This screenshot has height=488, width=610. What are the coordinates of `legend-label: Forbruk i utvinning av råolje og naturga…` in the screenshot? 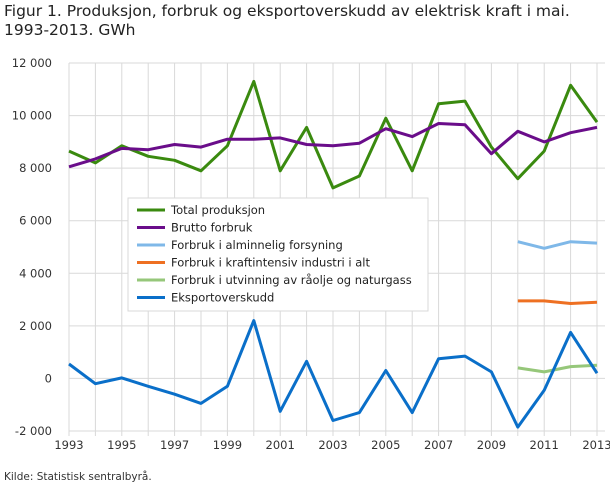 It's located at (291, 280).